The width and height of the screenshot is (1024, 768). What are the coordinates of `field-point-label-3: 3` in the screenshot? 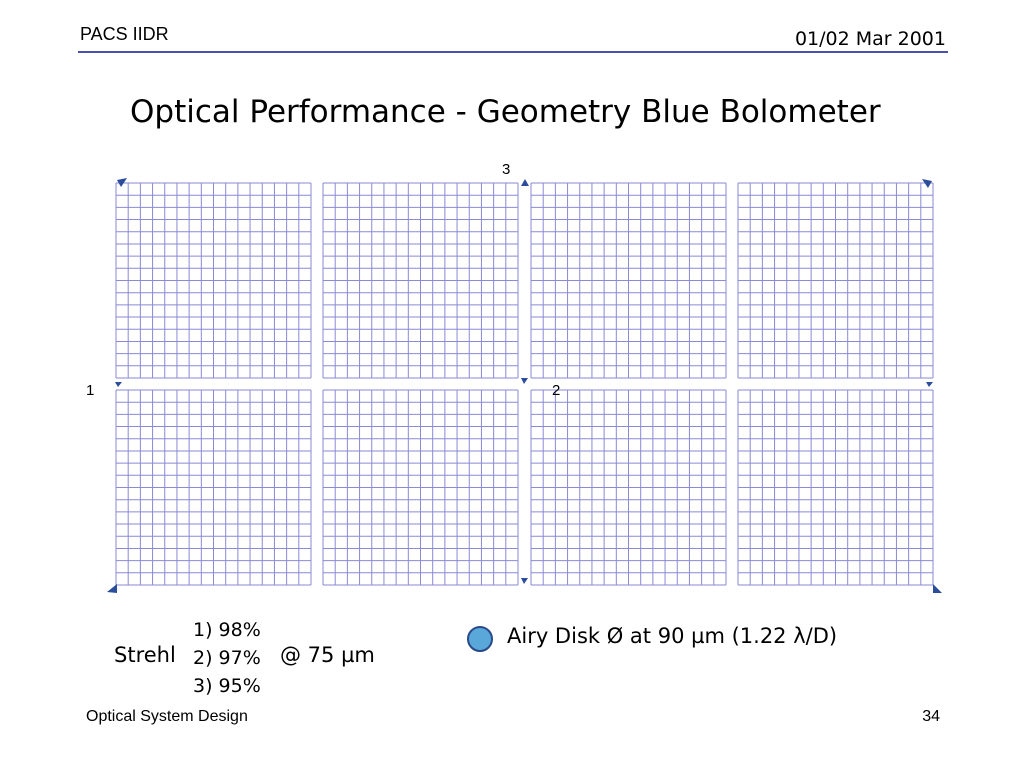 It's located at (506, 169).